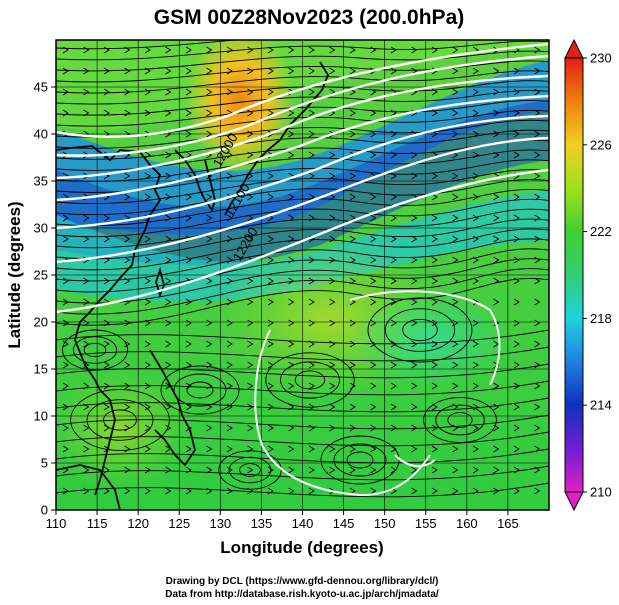 This screenshot has width=619, height=605. Describe the element at coordinates (467, 523) in the screenshot. I see `x-tick-label: 160` at that location.